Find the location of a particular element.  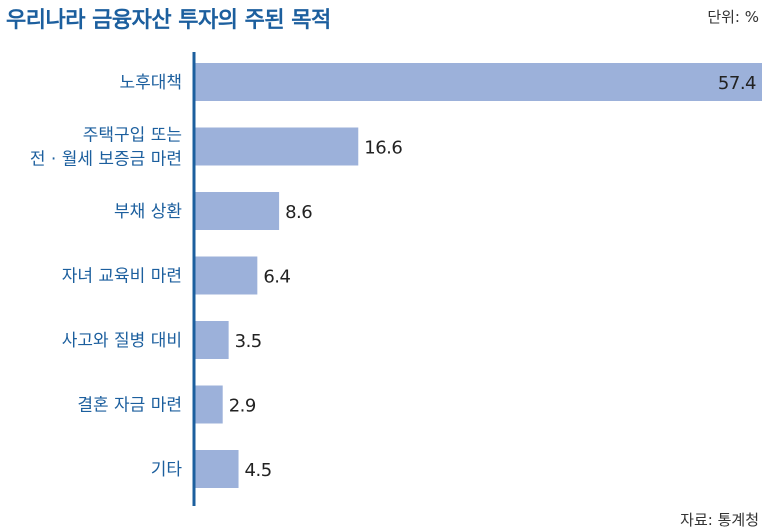

category-label-line: 결혼 자금 마련 is located at coordinates (129, 406).